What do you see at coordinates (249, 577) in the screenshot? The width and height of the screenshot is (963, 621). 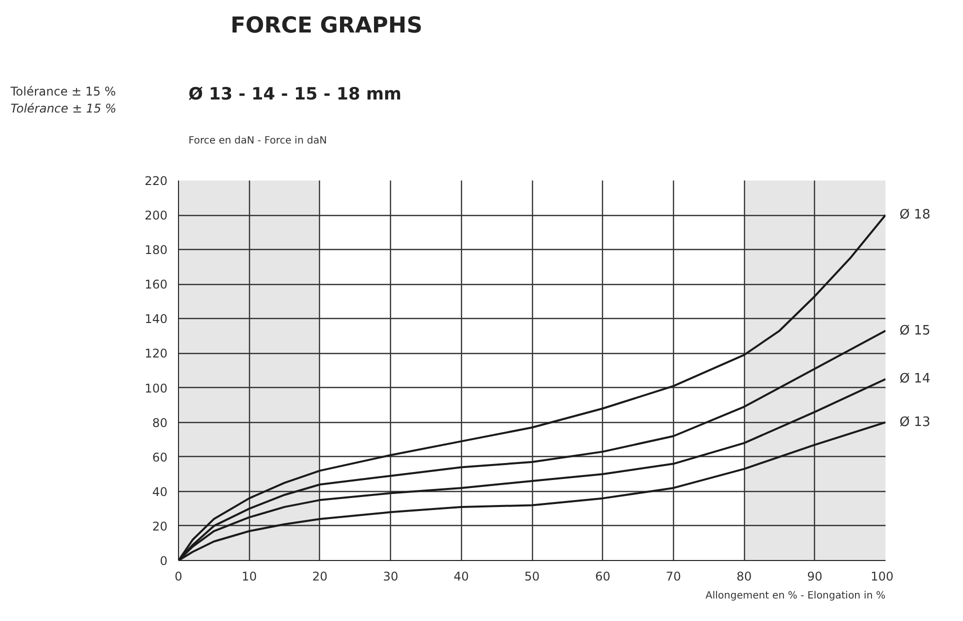 I see `x-tick-label: 10` at bounding box center [249, 577].